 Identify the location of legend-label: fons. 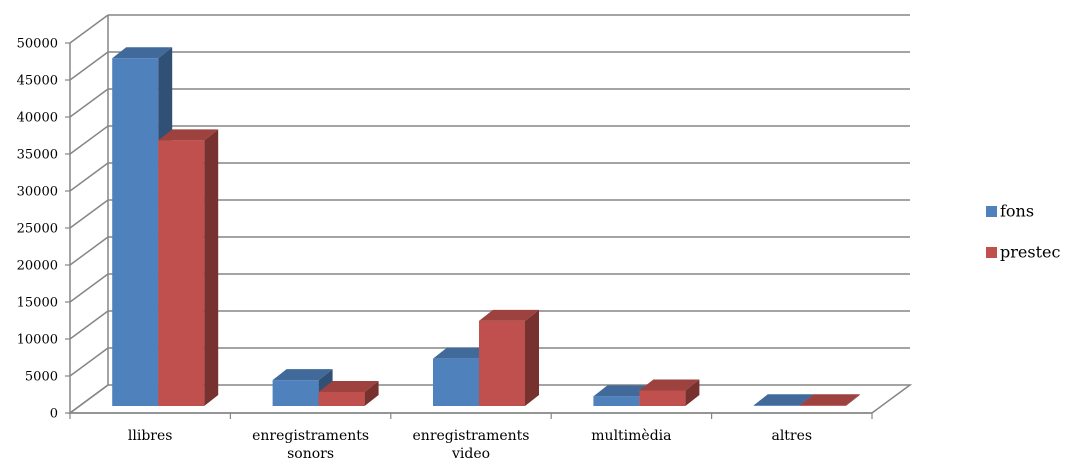
(1017, 211).